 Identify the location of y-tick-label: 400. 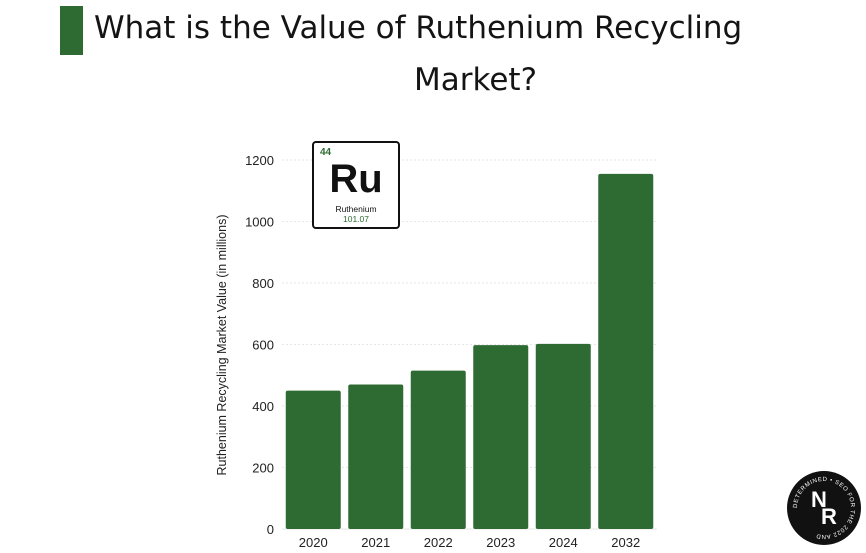
(263, 406).